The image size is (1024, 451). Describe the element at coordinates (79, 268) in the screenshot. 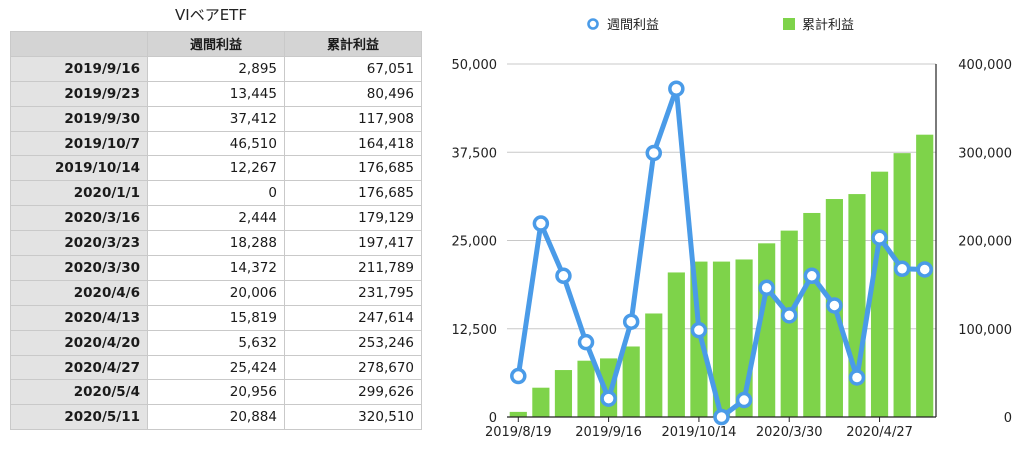

I see `row-date: 2020/3/30` at that location.